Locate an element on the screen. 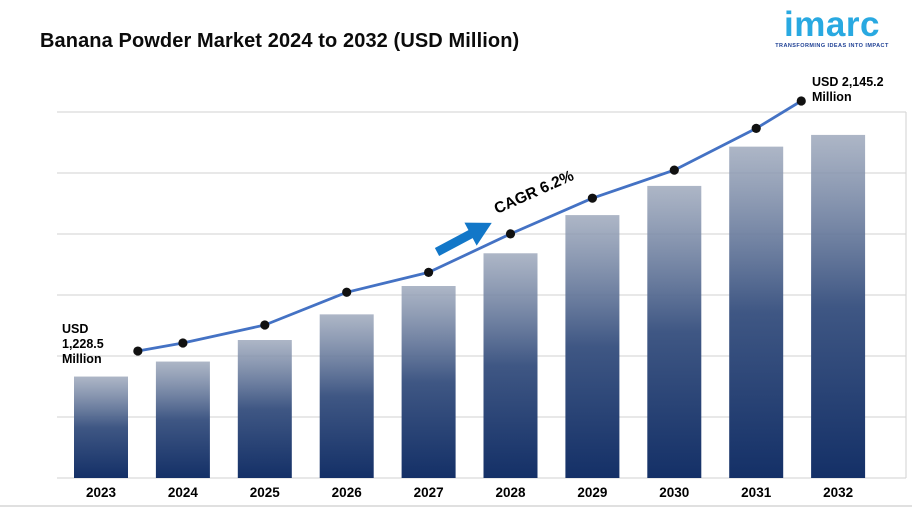  data-point-2028 is located at coordinates (510, 234).